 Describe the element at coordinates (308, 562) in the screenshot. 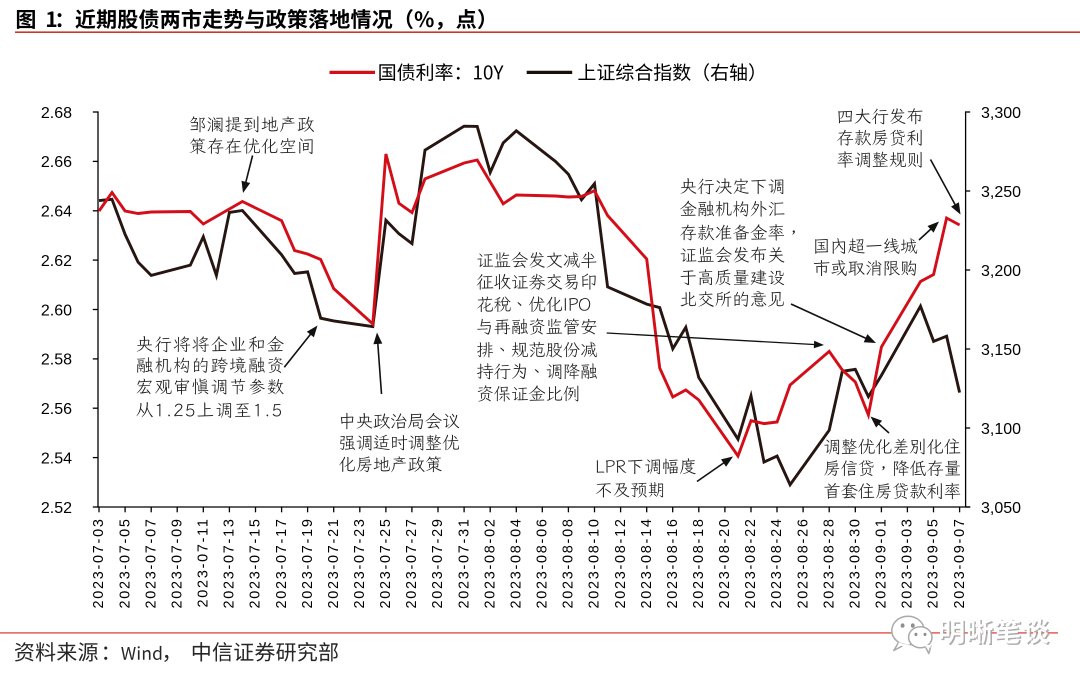

I see `svg-text: 2023-07-19` at that location.